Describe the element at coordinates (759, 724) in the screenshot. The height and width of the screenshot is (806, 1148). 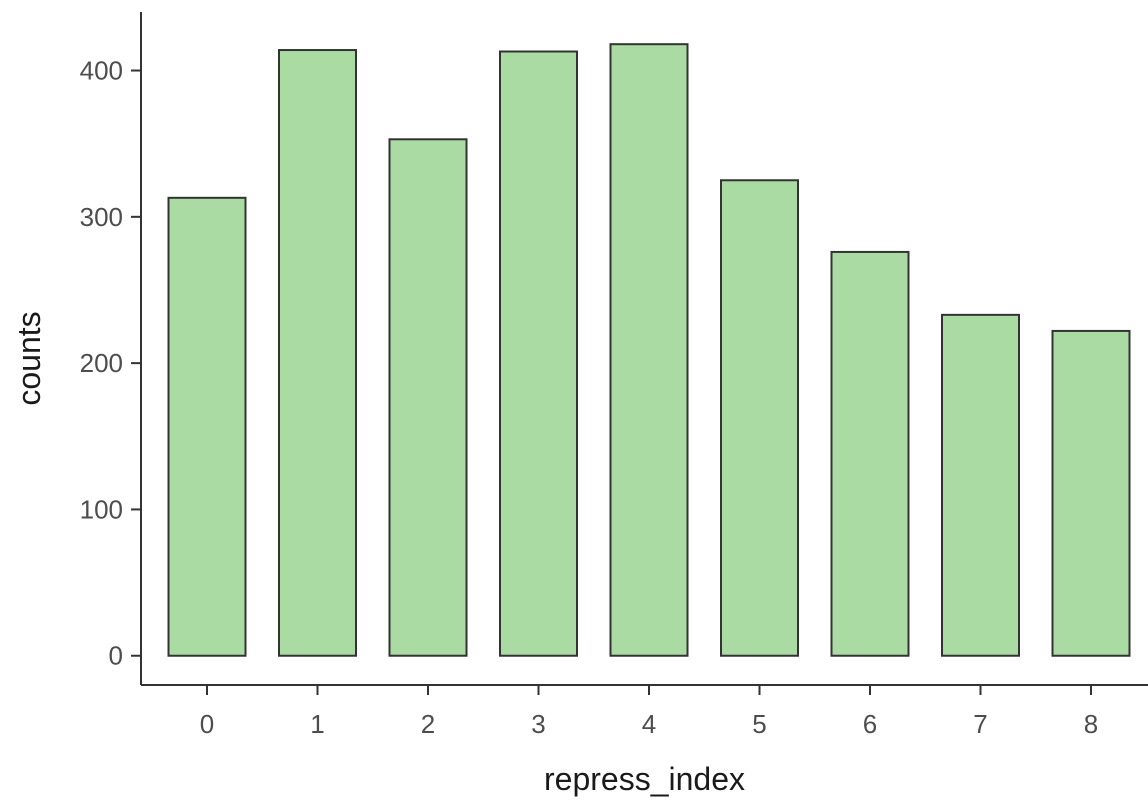
I see `x-tick-label-5: 5` at that location.